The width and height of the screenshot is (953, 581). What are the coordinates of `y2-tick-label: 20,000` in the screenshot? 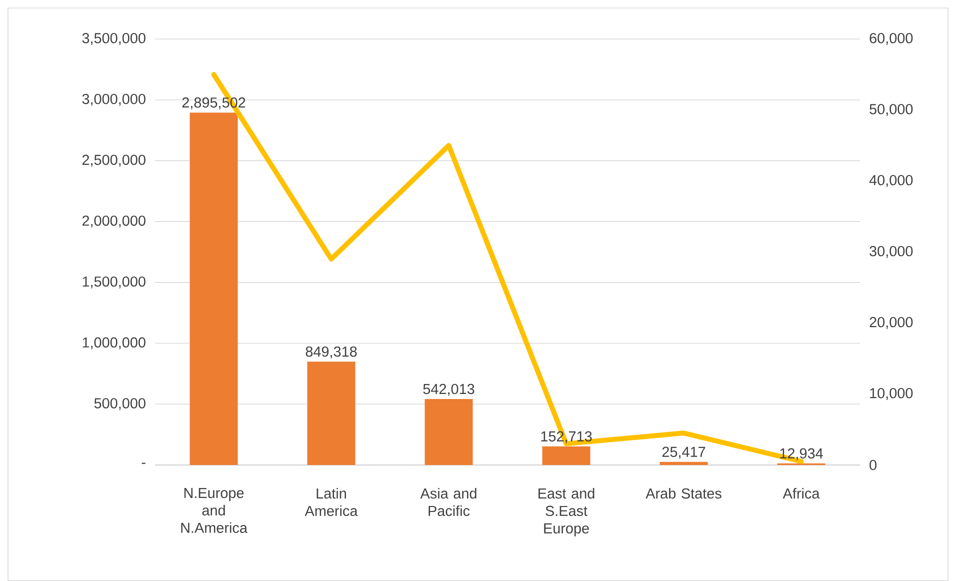 It's located at (891, 323).